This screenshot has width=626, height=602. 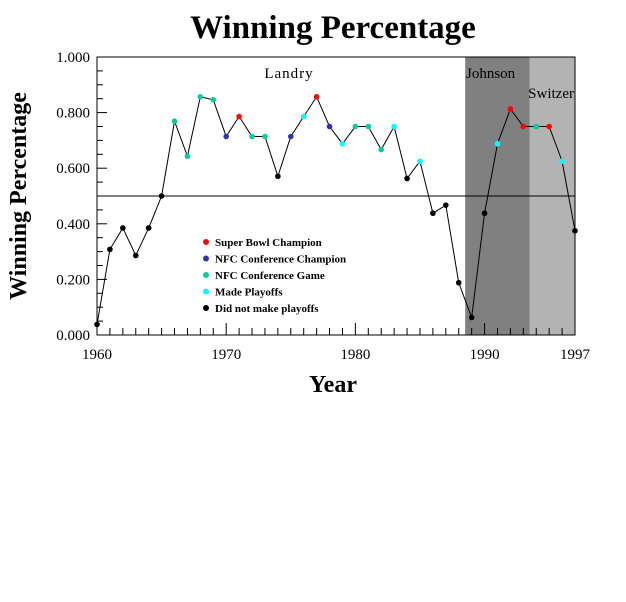 What do you see at coordinates (471, 317) in the screenshot?
I see `data-point-1989` at bounding box center [471, 317].